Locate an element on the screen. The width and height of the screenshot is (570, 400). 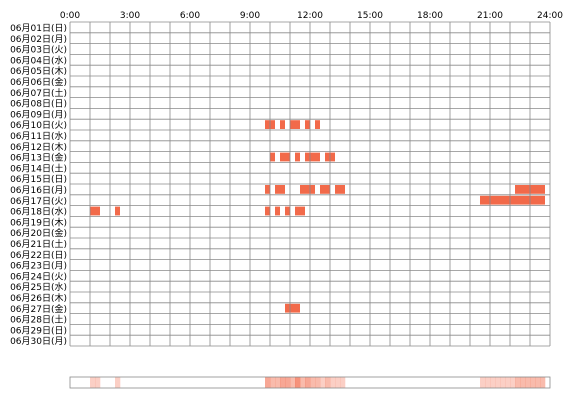
x-tick-label: 18:00 is located at coordinates (430, 16).